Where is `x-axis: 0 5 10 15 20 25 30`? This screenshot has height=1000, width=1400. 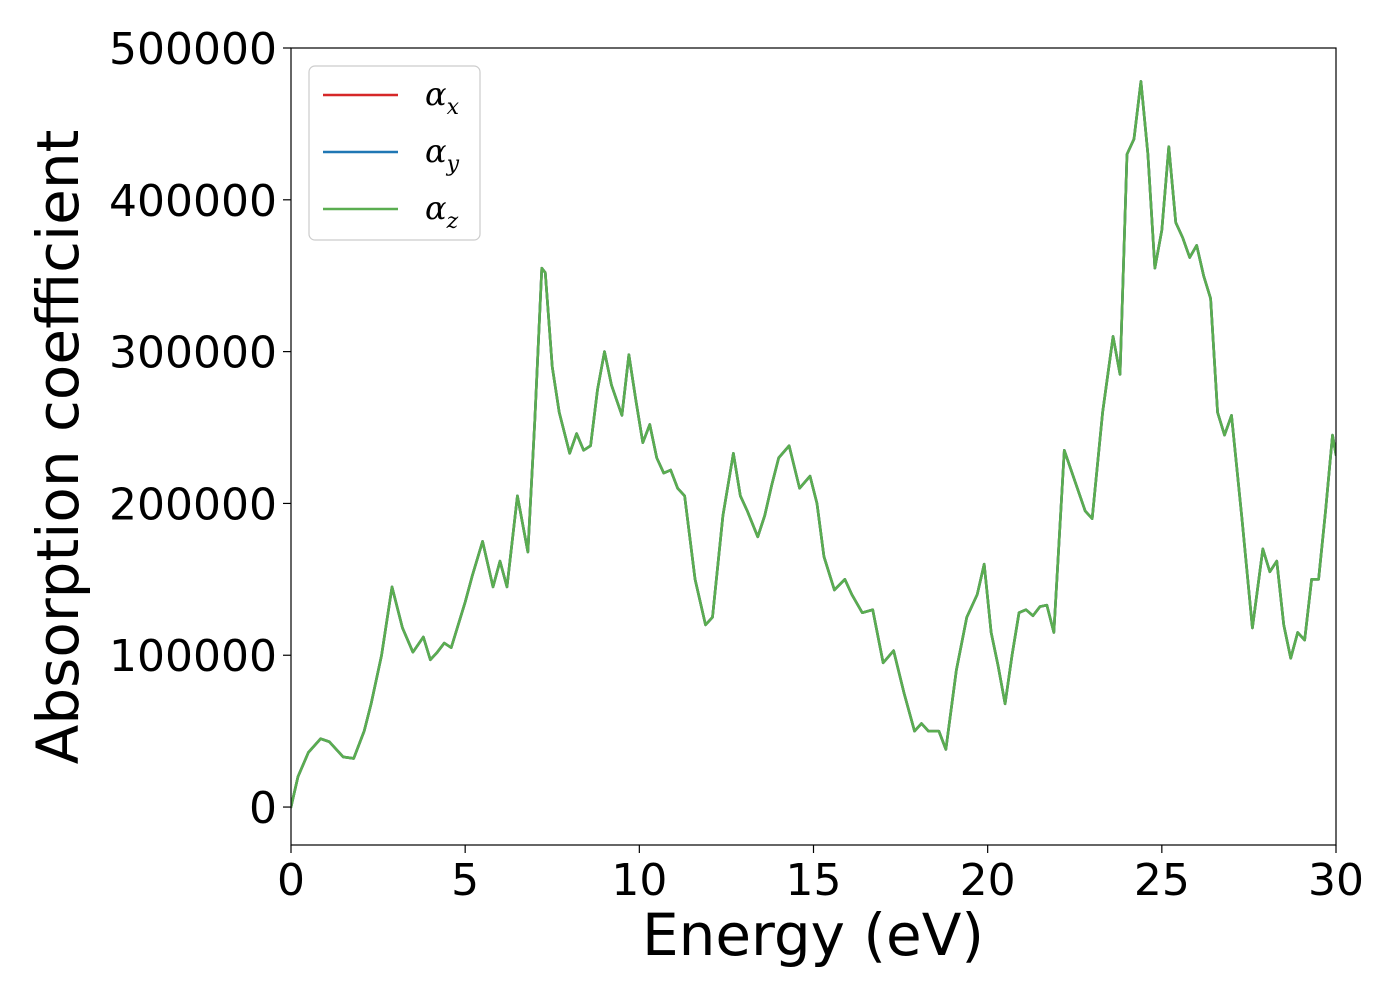 x-axis: 0 5 10 15 20 25 30 is located at coordinates (820, 875).